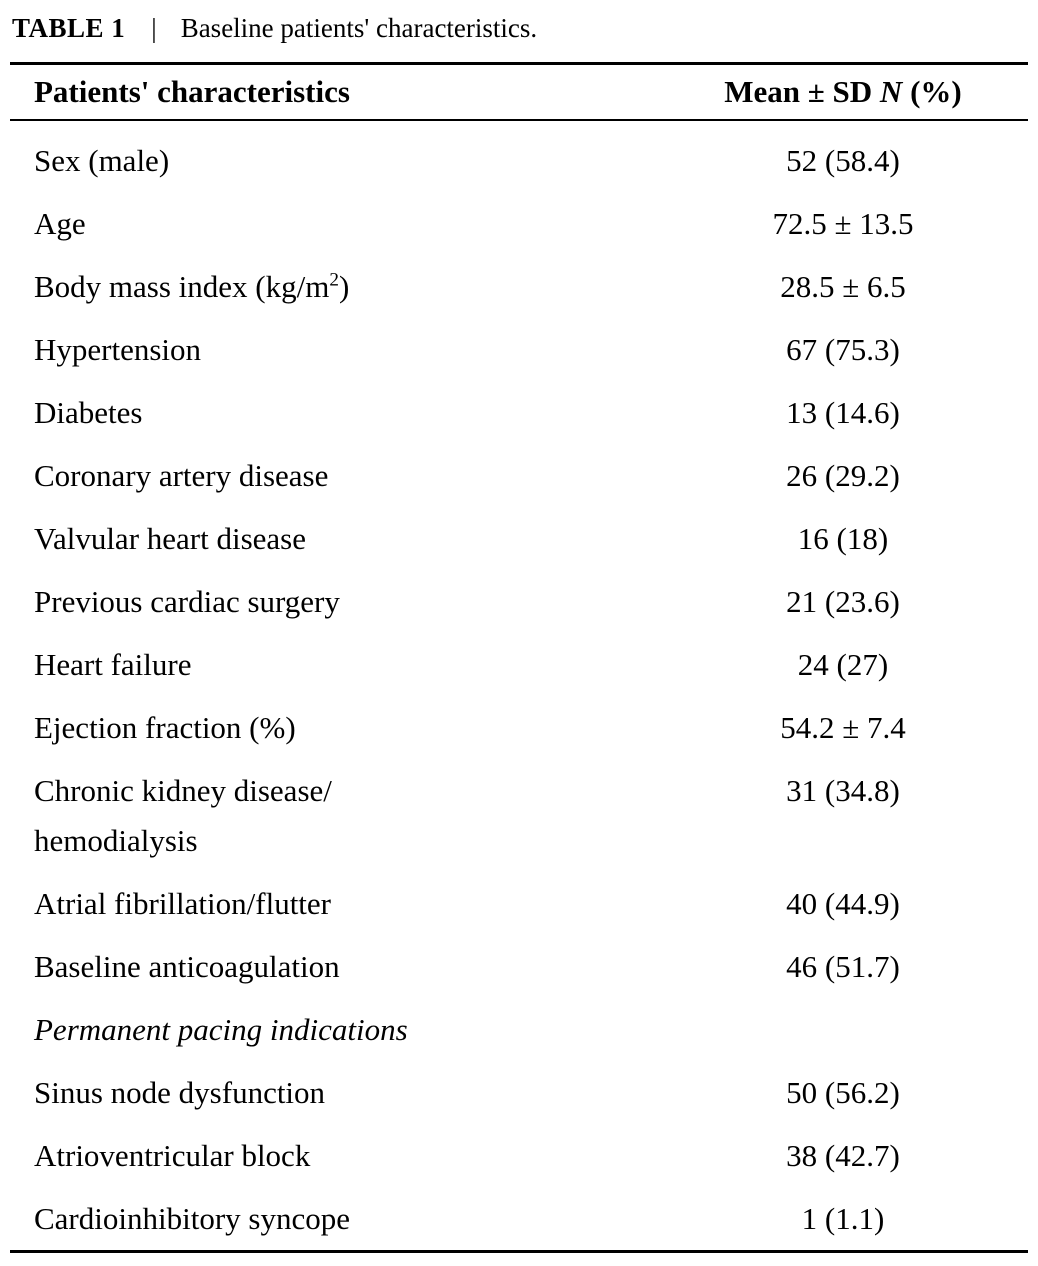  Describe the element at coordinates (519, 1155) in the screenshot. I see `table-row: Atrioventricular block 38 (42.7)` at that location.